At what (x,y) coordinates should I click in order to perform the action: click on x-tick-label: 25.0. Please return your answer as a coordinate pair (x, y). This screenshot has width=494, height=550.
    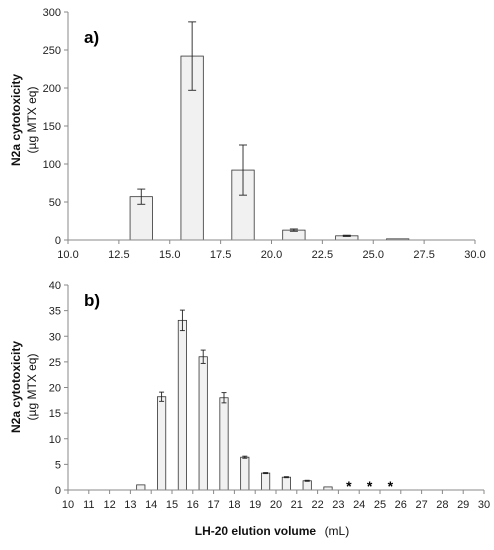
    Looking at the image, I should click on (373, 255).